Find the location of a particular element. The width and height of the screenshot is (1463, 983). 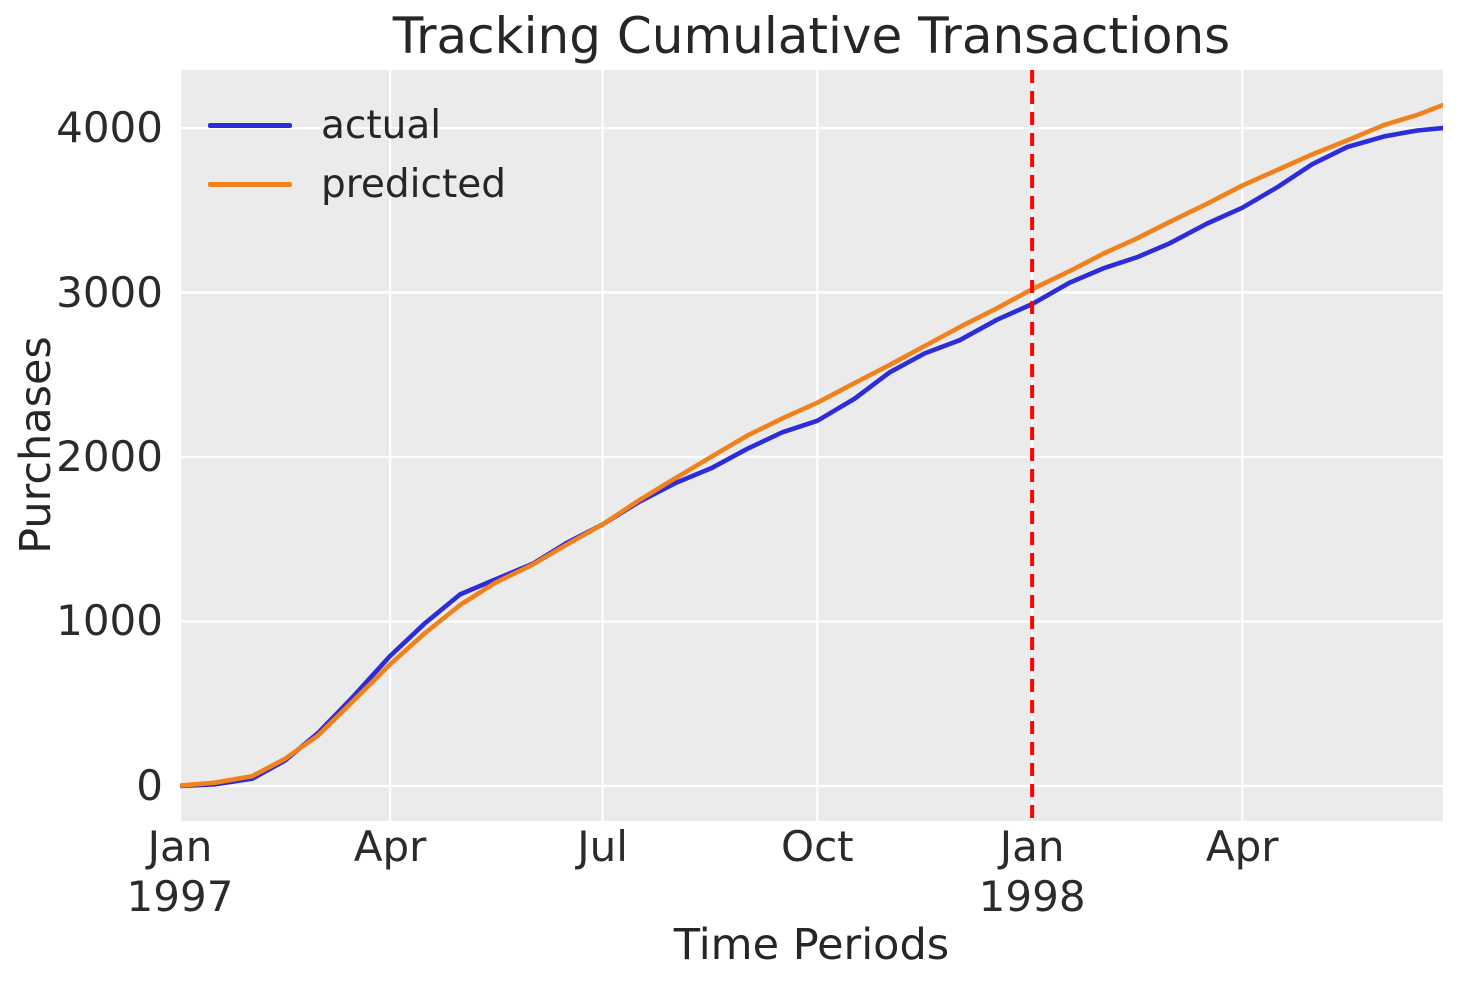

x-tick-month: Oct is located at coordinates (817, 846).